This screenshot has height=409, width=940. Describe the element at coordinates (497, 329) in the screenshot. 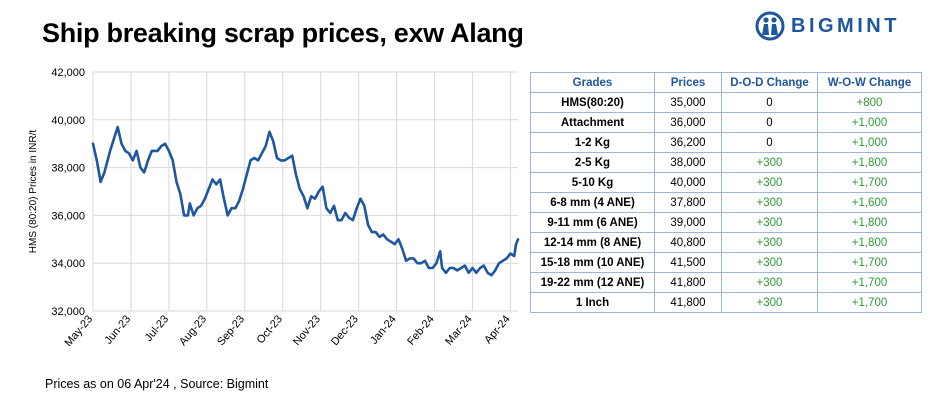

I see `x-tick-label: Apr-24` at that location.